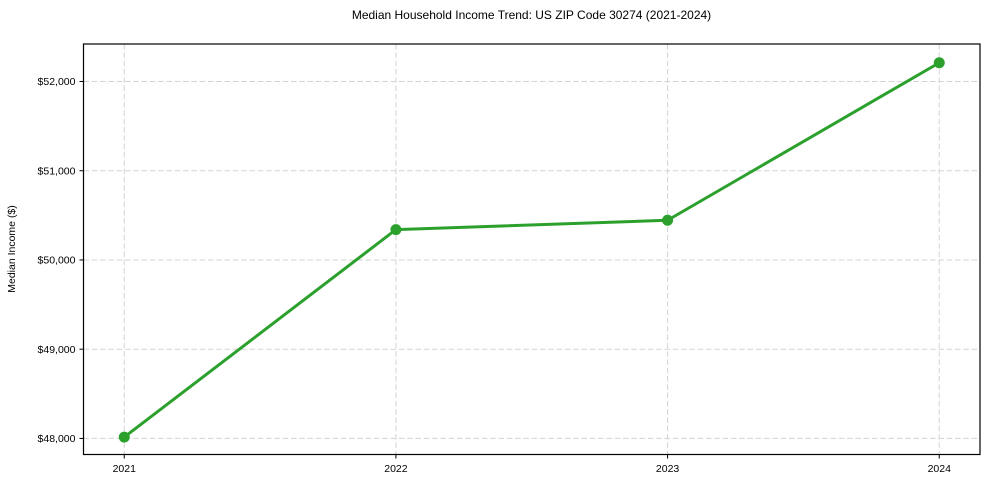 The height and width of the screenshot is (490, 989). What do you see at coordinates (940, 469) in the screenshot?
I see `x-tick-label: 2024` at bounding box center [940, 469].